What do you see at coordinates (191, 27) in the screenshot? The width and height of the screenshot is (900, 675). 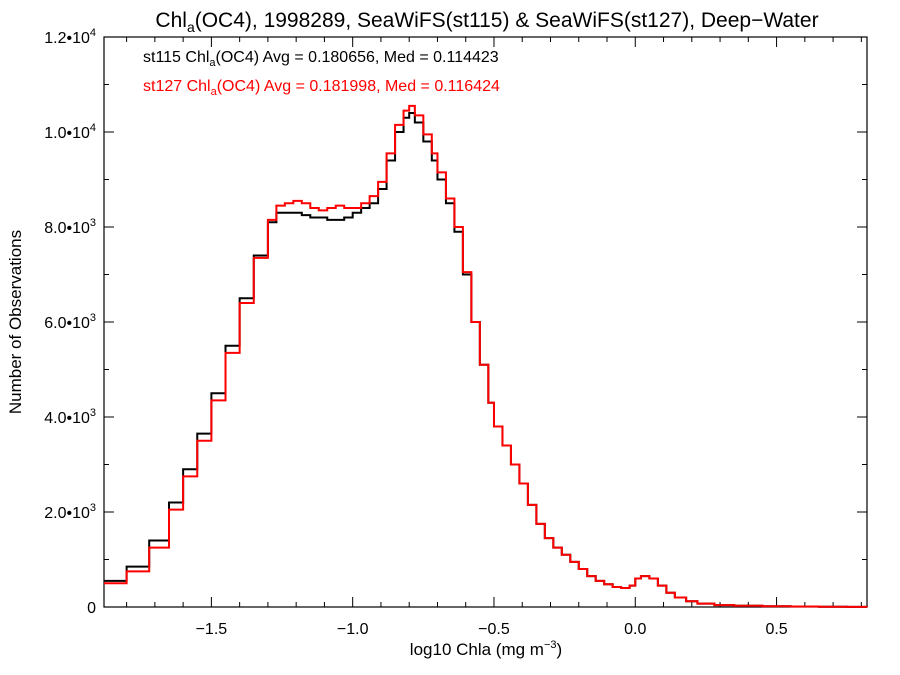 I see `chart-title-subscript: a` at bounding box center [191, 27].